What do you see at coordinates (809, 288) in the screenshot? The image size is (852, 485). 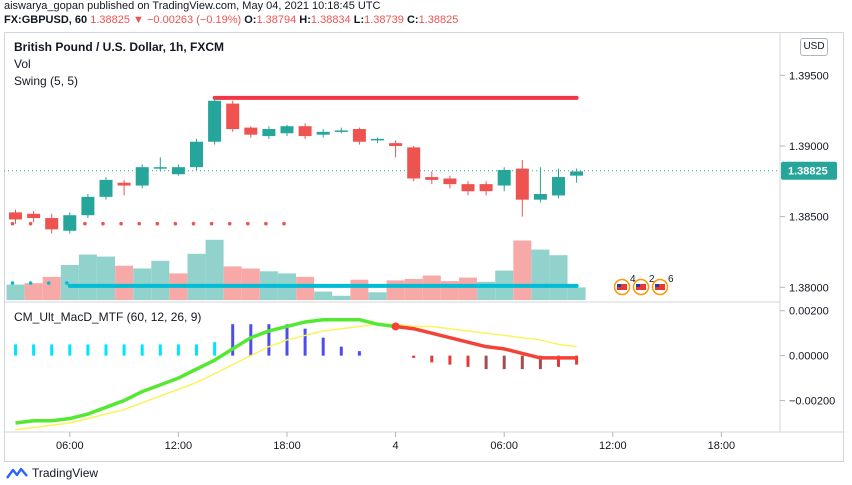 I see `price-tick-label: 1.38000` at bounding box center [809, 288].